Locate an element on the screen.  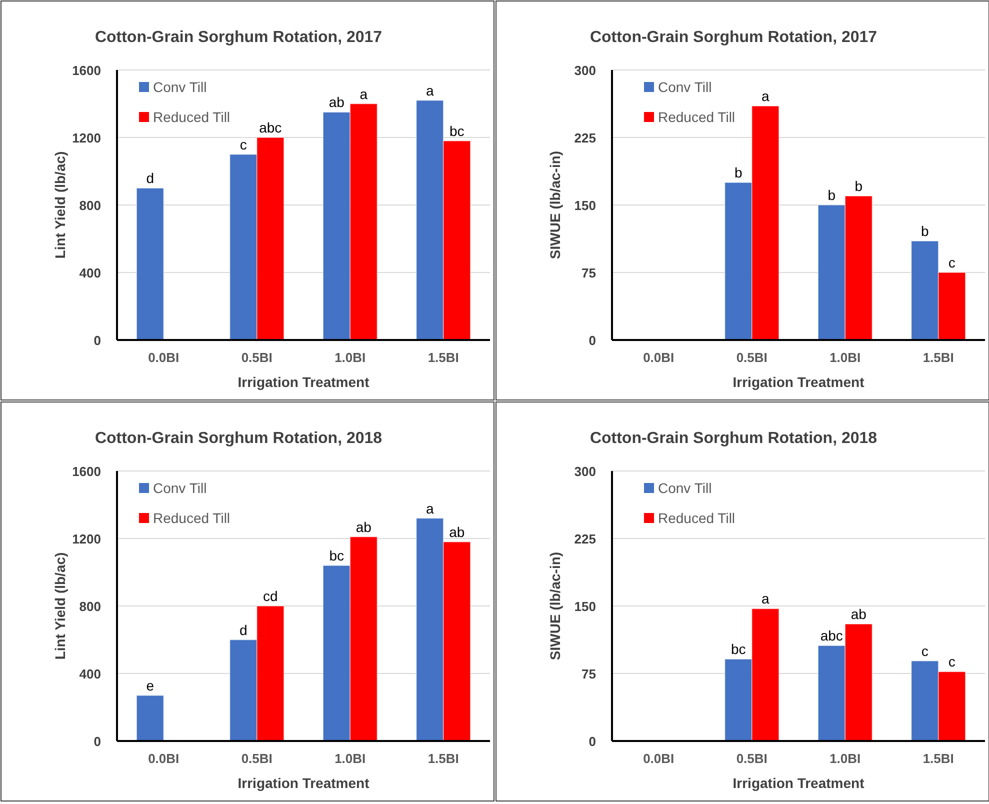
data-label: e is located at coordinates (150, 685).